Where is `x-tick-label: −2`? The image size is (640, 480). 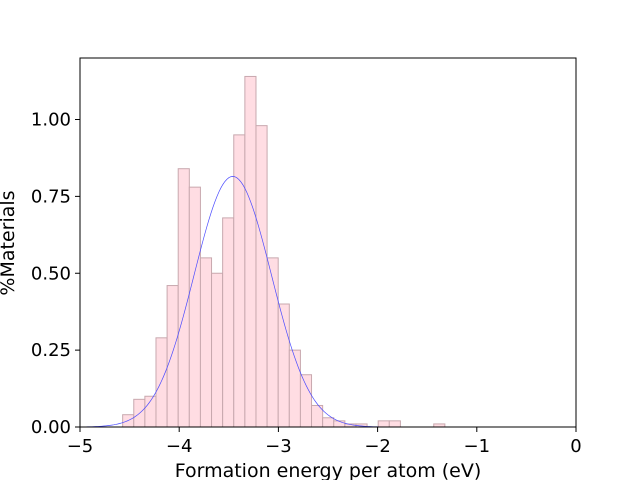 x-tick-label: −2 is located at coordinates (377, 446).